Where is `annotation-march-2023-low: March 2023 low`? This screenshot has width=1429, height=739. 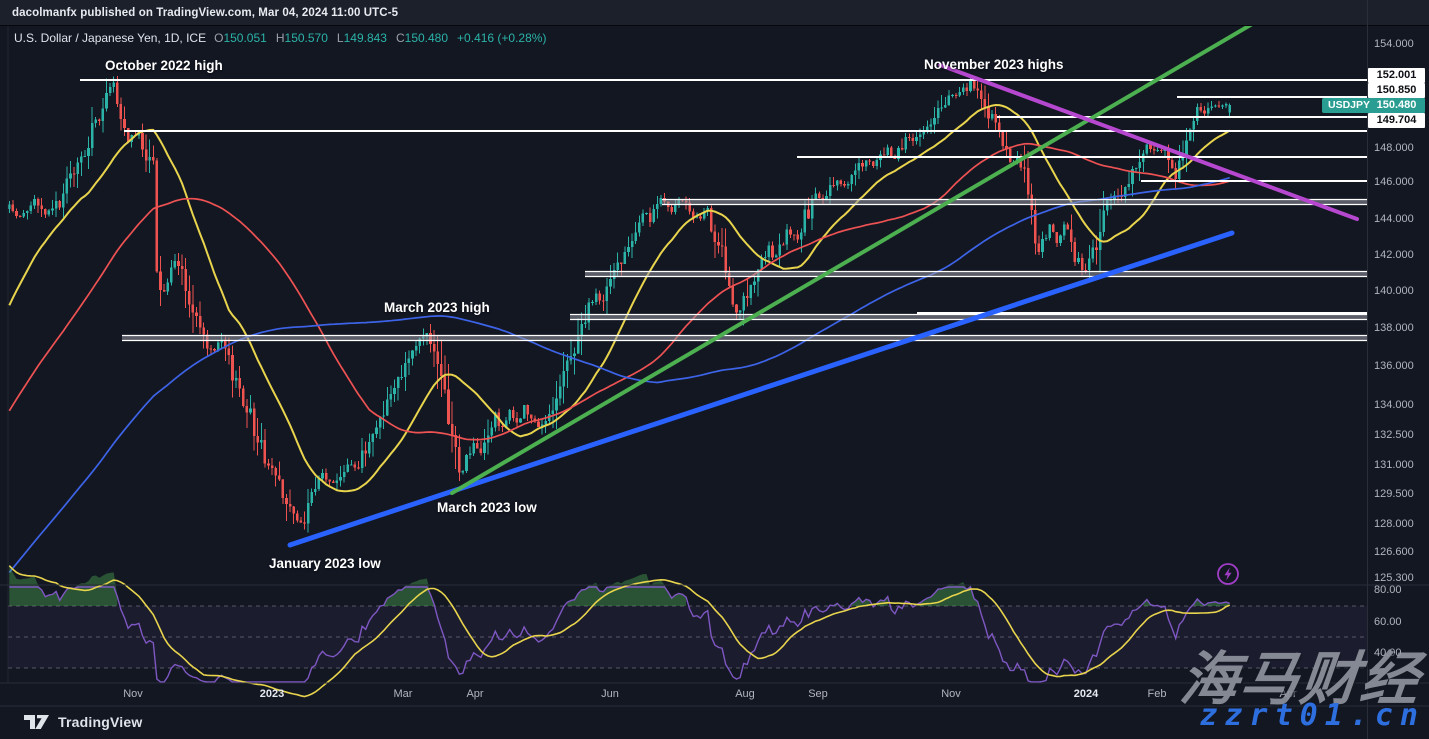 annotation-march-2023-low: March 2023 low is located at coordinates (487, 507).